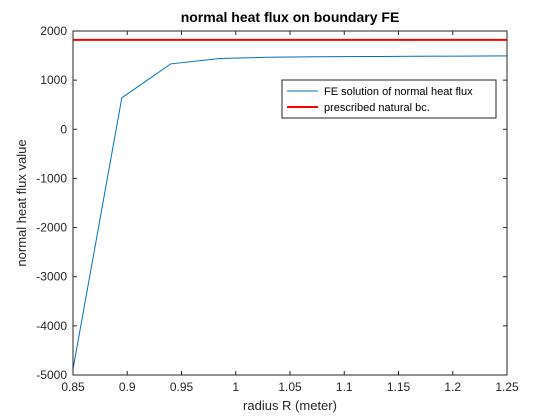 This screenshot has width=560, height=420. What do you see at coordinates (290, 405) in the screenshot?
I see `x-axis-label: radius R (meter)` at bounding box center [290, 405].